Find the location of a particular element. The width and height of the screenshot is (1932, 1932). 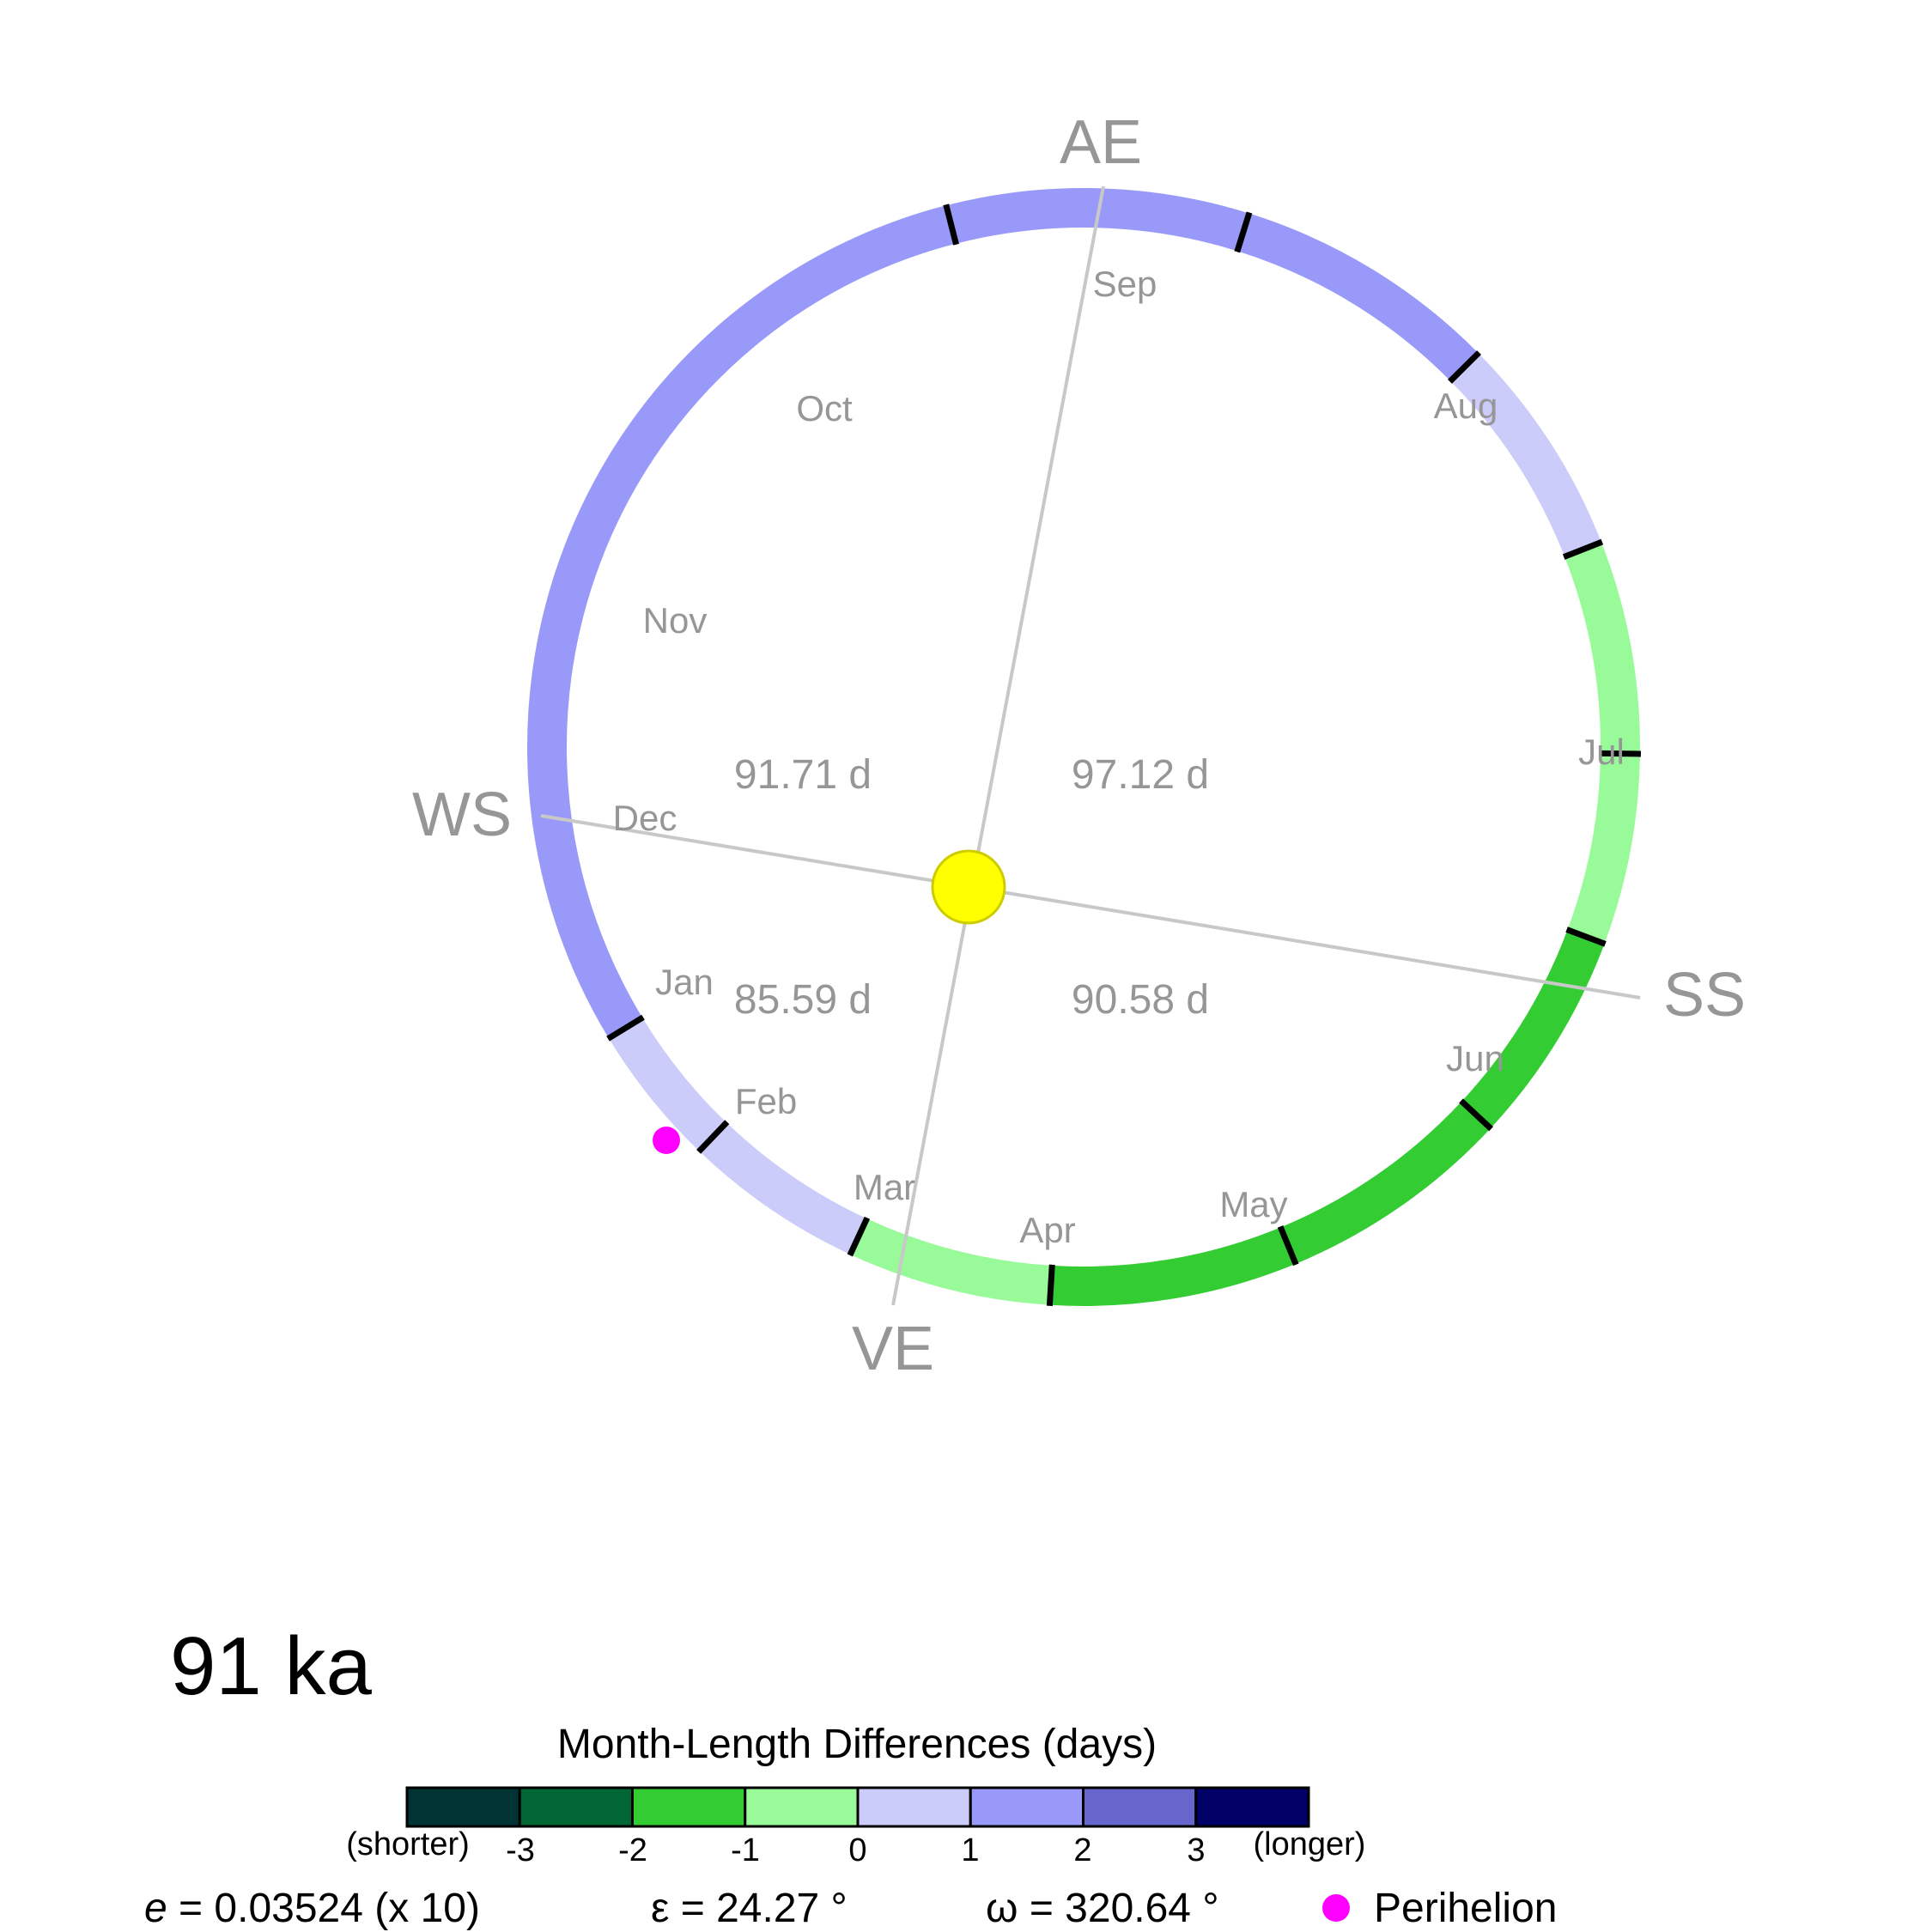

legend-tick: -1 is located at coordinates (746, 1850).